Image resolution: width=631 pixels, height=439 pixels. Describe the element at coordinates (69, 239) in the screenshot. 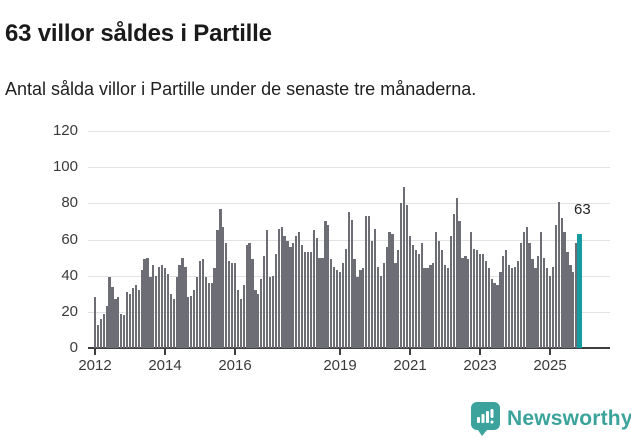

I see `y-tick-label-60: 60` at that location.